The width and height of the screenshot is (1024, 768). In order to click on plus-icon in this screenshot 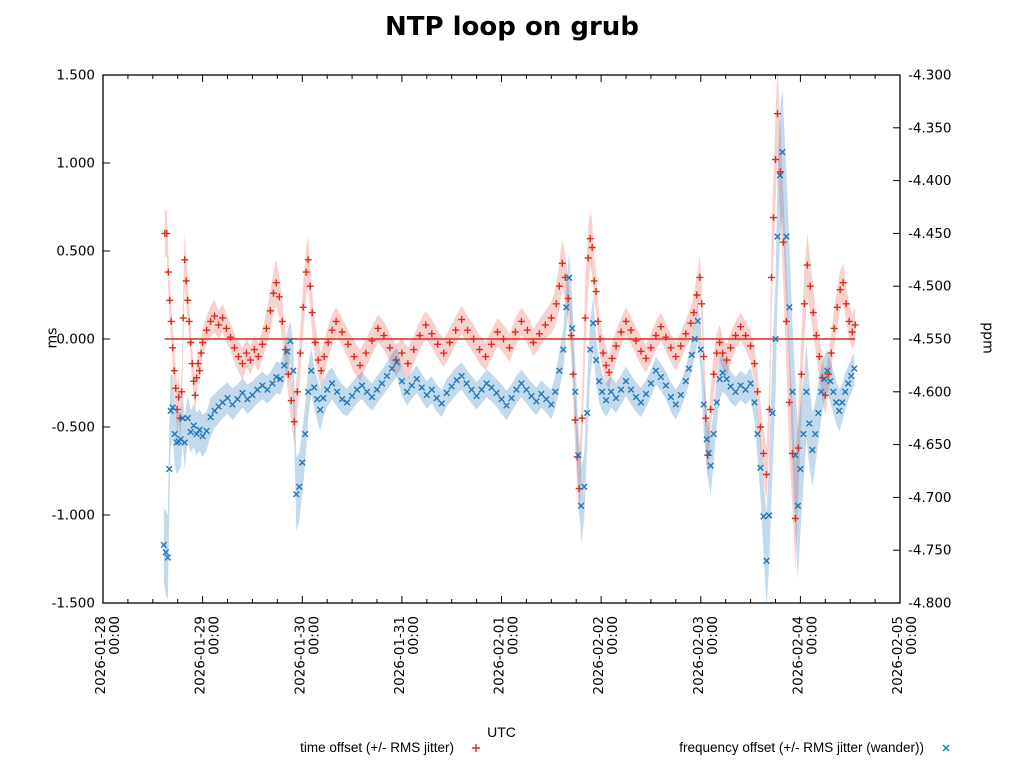, I will do `click(476, 747)`.